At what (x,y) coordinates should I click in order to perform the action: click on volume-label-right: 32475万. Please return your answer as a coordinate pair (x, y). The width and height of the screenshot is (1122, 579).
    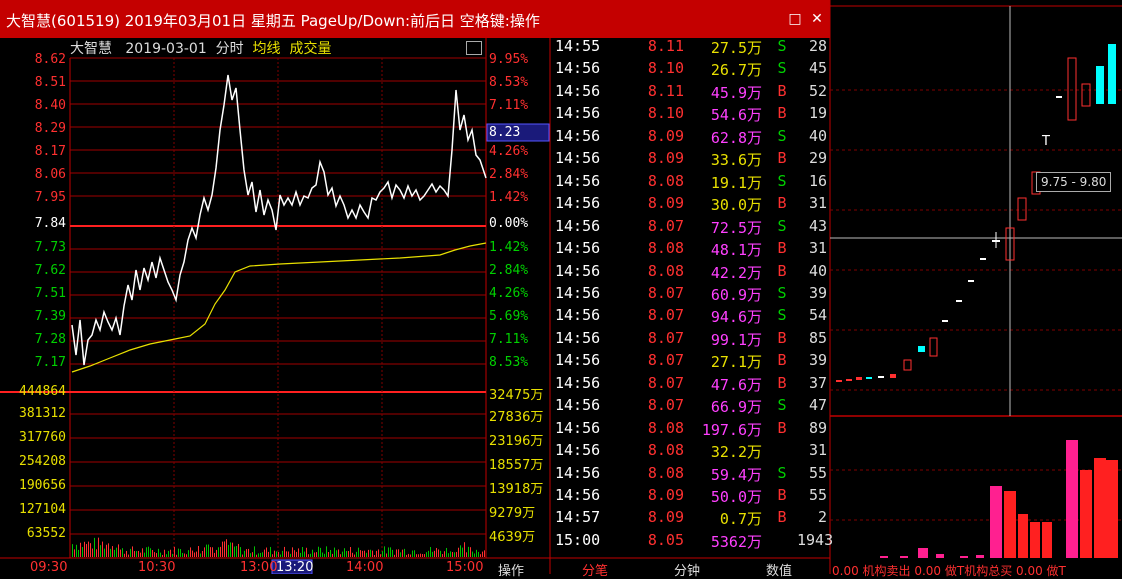
    Looking at the image, I should click on (516, 395).